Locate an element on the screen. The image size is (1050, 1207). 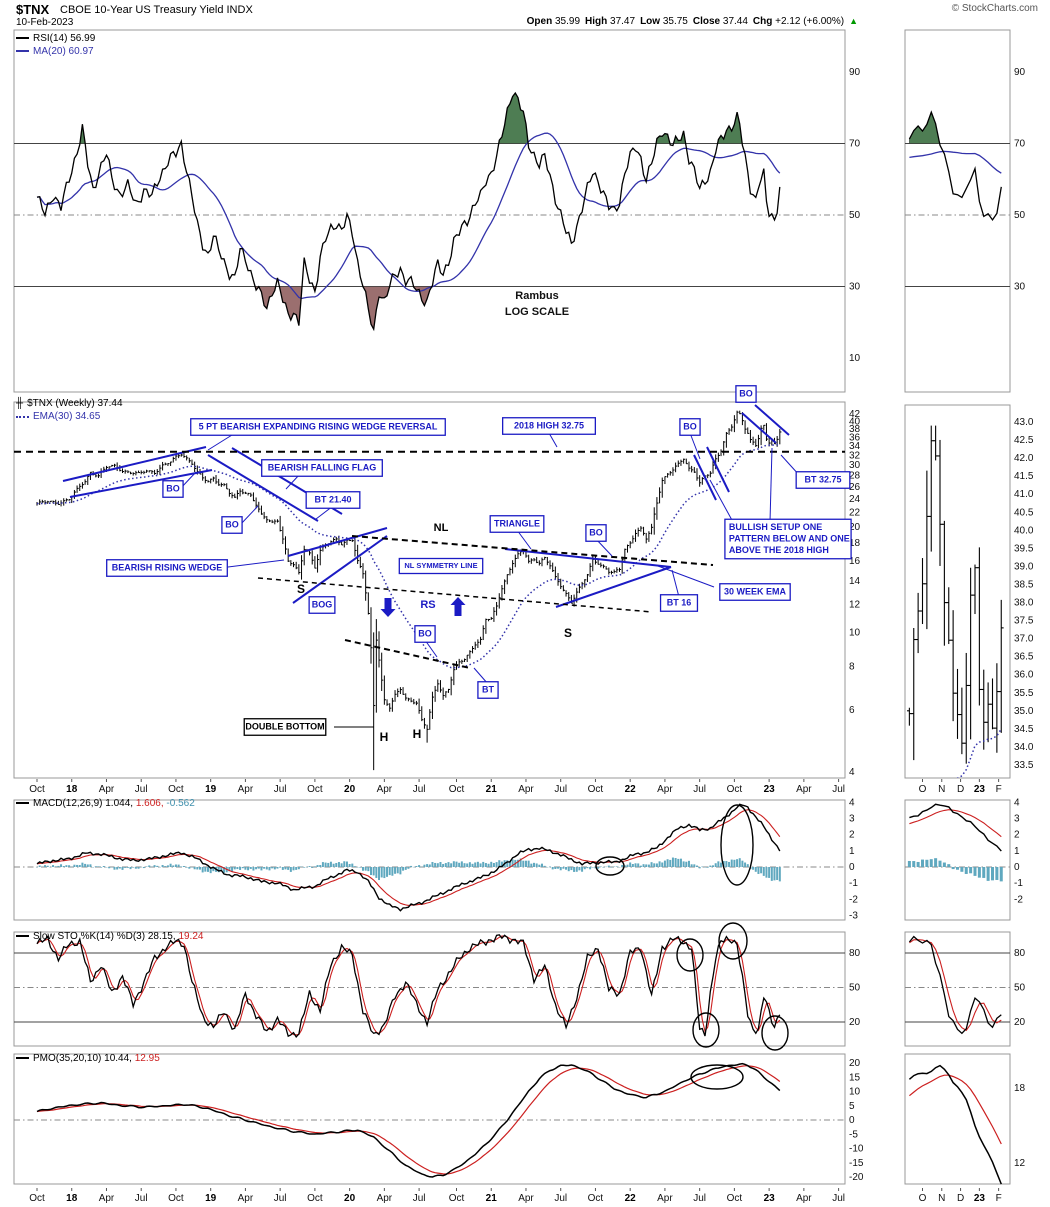
copyright-text: © StockCharts.com is located at coordinates (994, 8).